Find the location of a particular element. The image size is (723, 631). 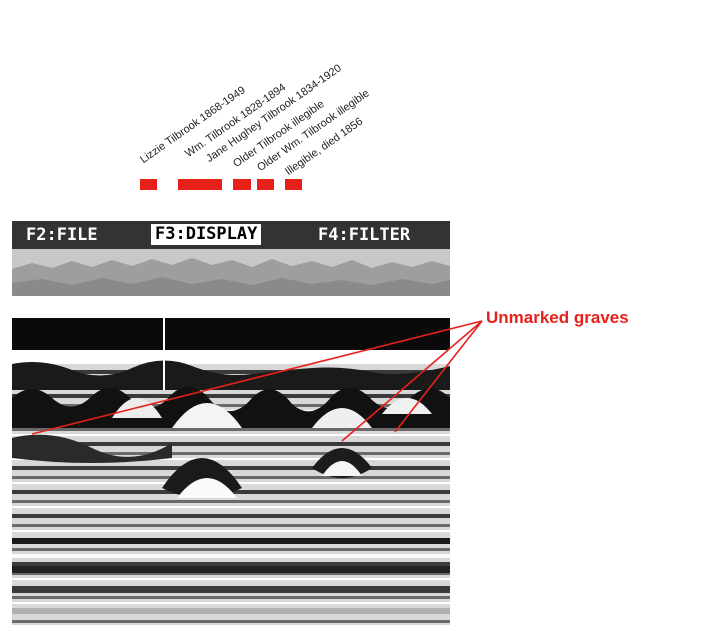

signal-trace-band is located at coordinates (231, 272).